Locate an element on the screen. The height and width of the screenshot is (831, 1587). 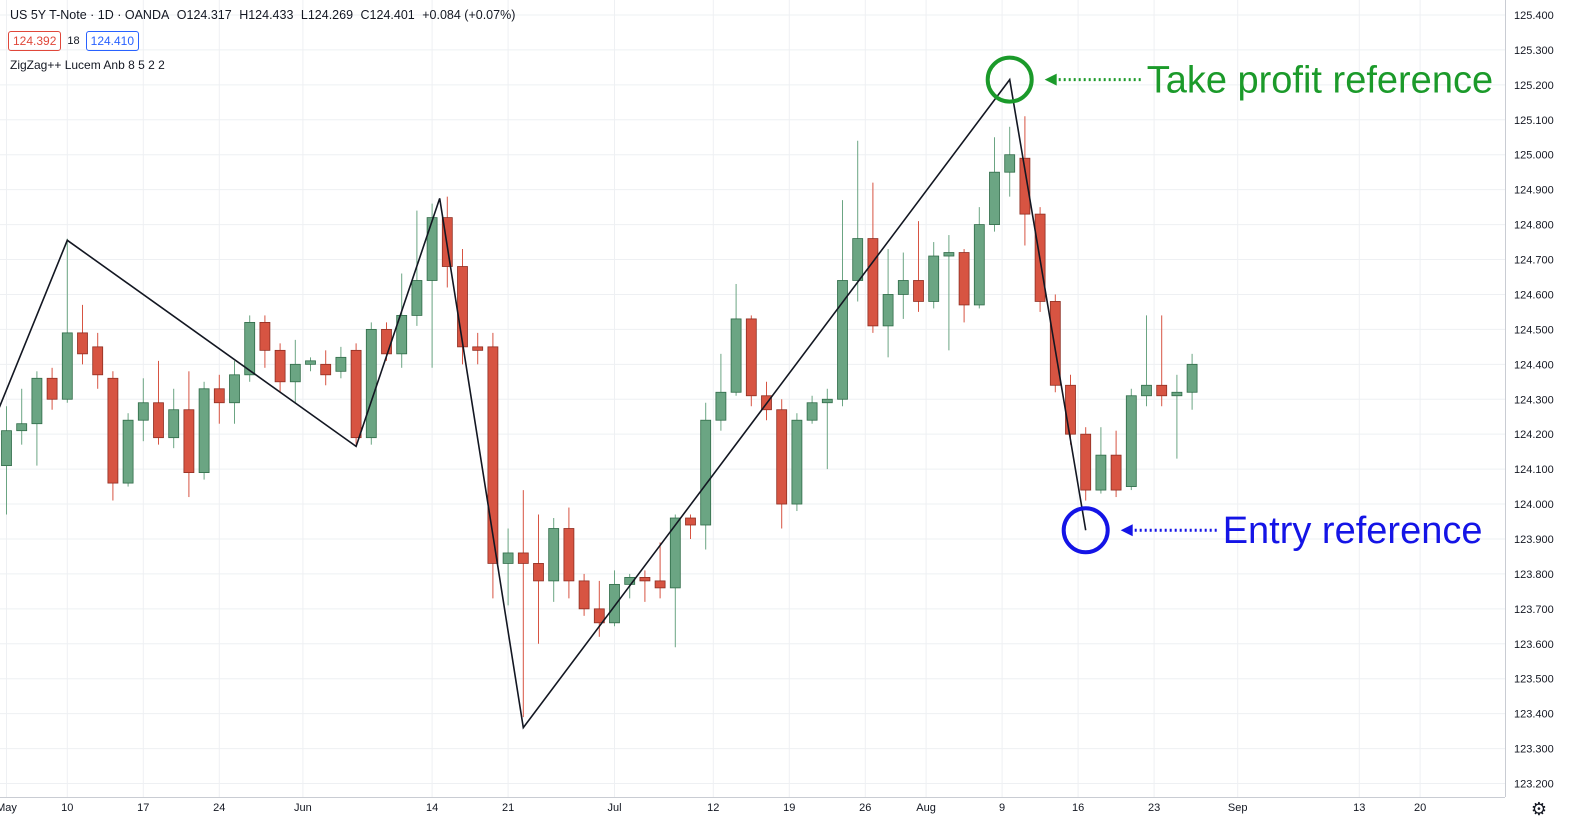
x-tick-label: 9 is located at coordinates (1002, 808).